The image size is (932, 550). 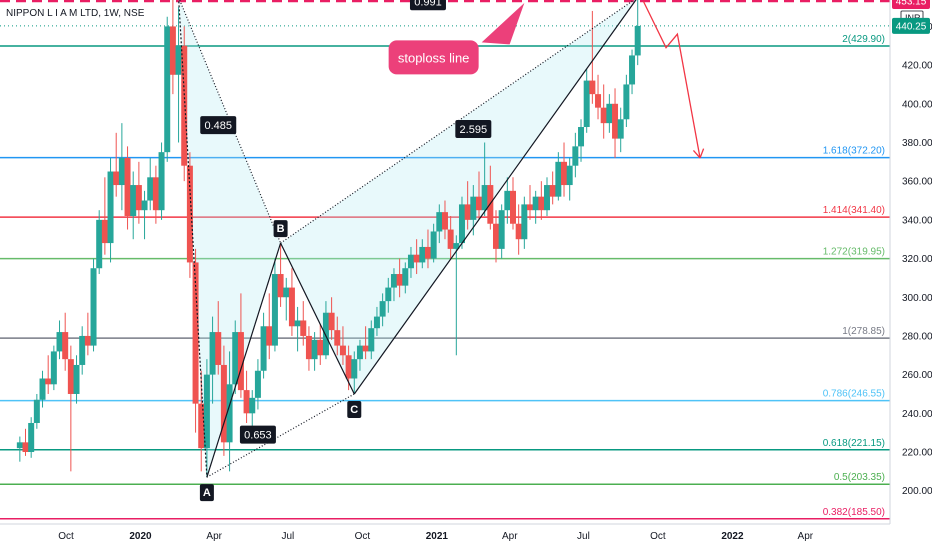 I want to click on pattern-point-c-box, so click(x=354, y=409).